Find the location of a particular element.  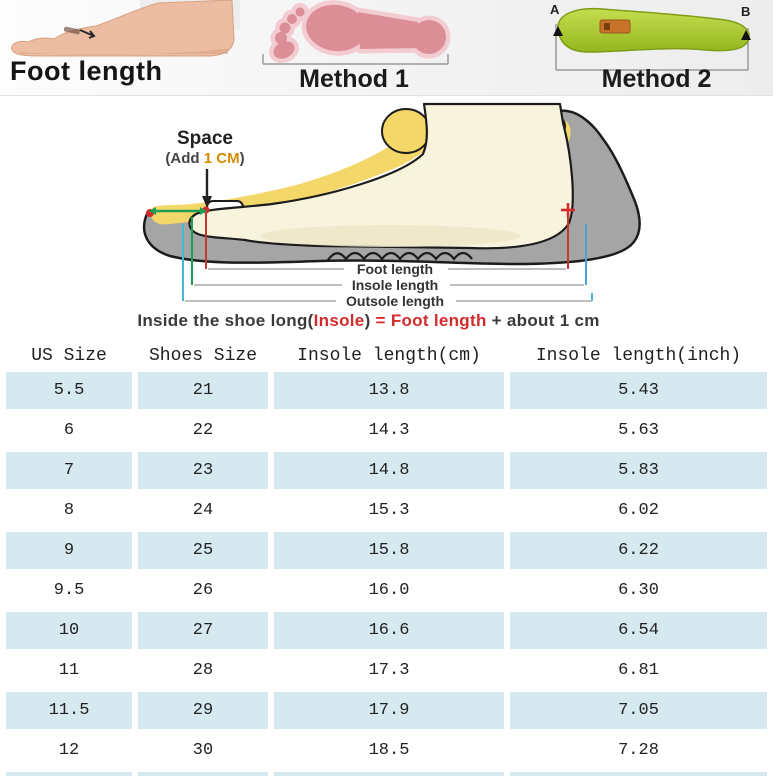

space-arrow-head is located at coordinates (207, 202).